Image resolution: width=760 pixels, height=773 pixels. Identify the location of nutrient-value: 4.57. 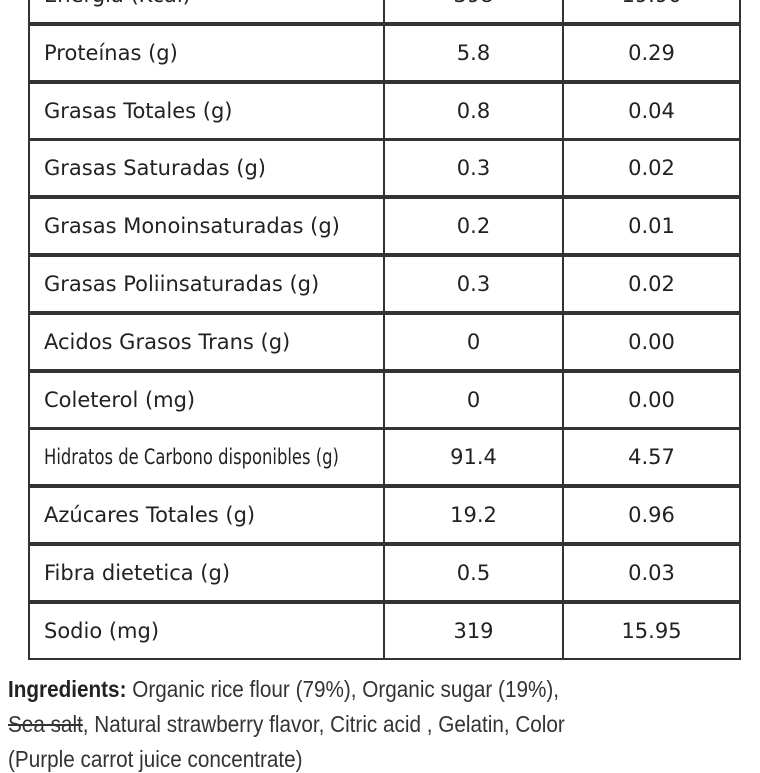
(651, 457).